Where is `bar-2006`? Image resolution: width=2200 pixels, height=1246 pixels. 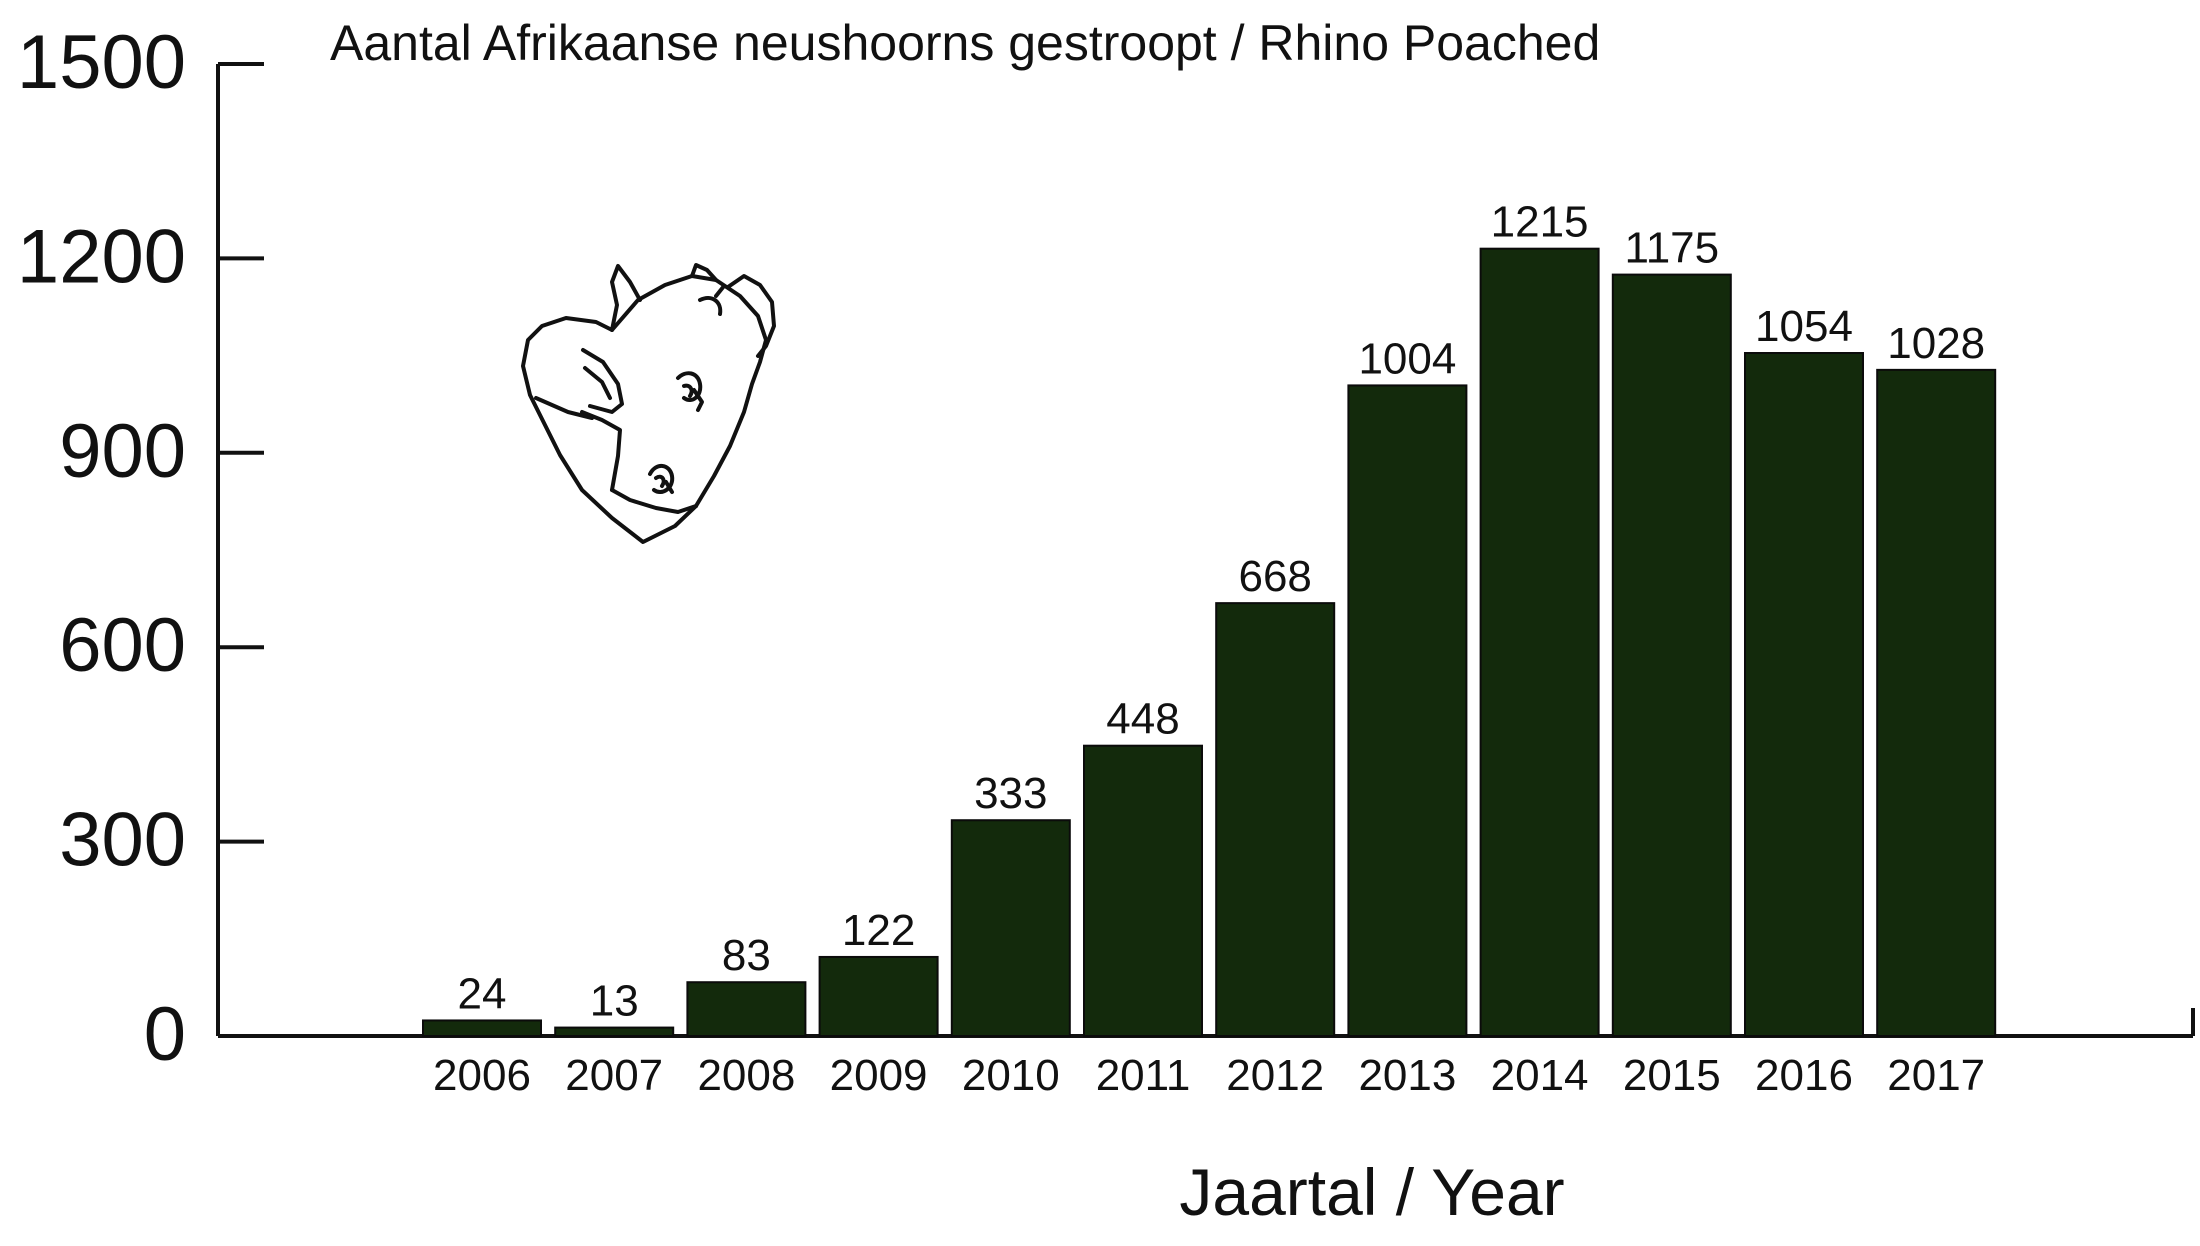
bar-2006 is located at coordinates (482, 1028).